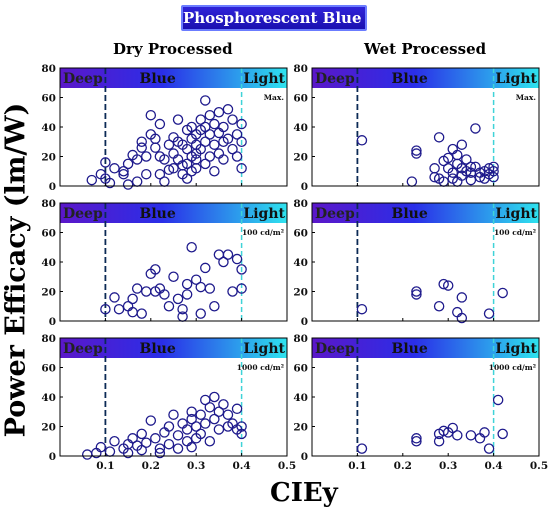 The height and width of the screenshot is (515, 550). I want to click on x-tick-label: 0.2, so click(403, 466).